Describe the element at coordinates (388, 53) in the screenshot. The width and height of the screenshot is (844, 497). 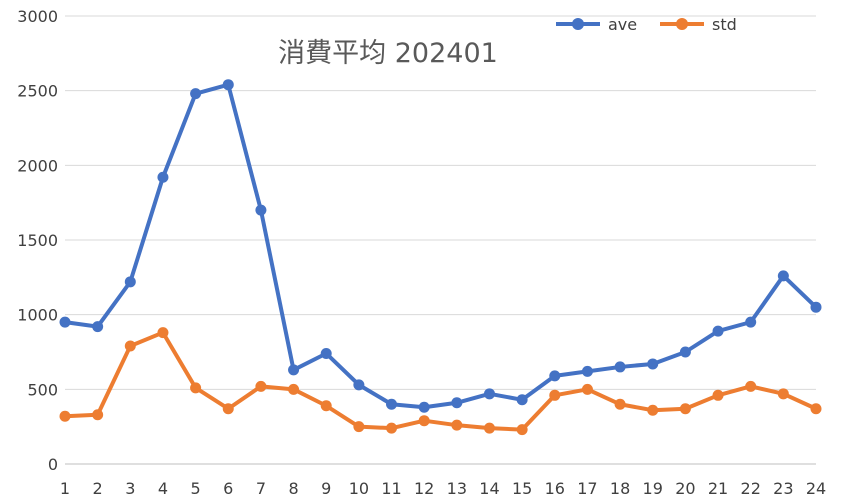
I see `chart-title: 消費平均 202401` at that location.